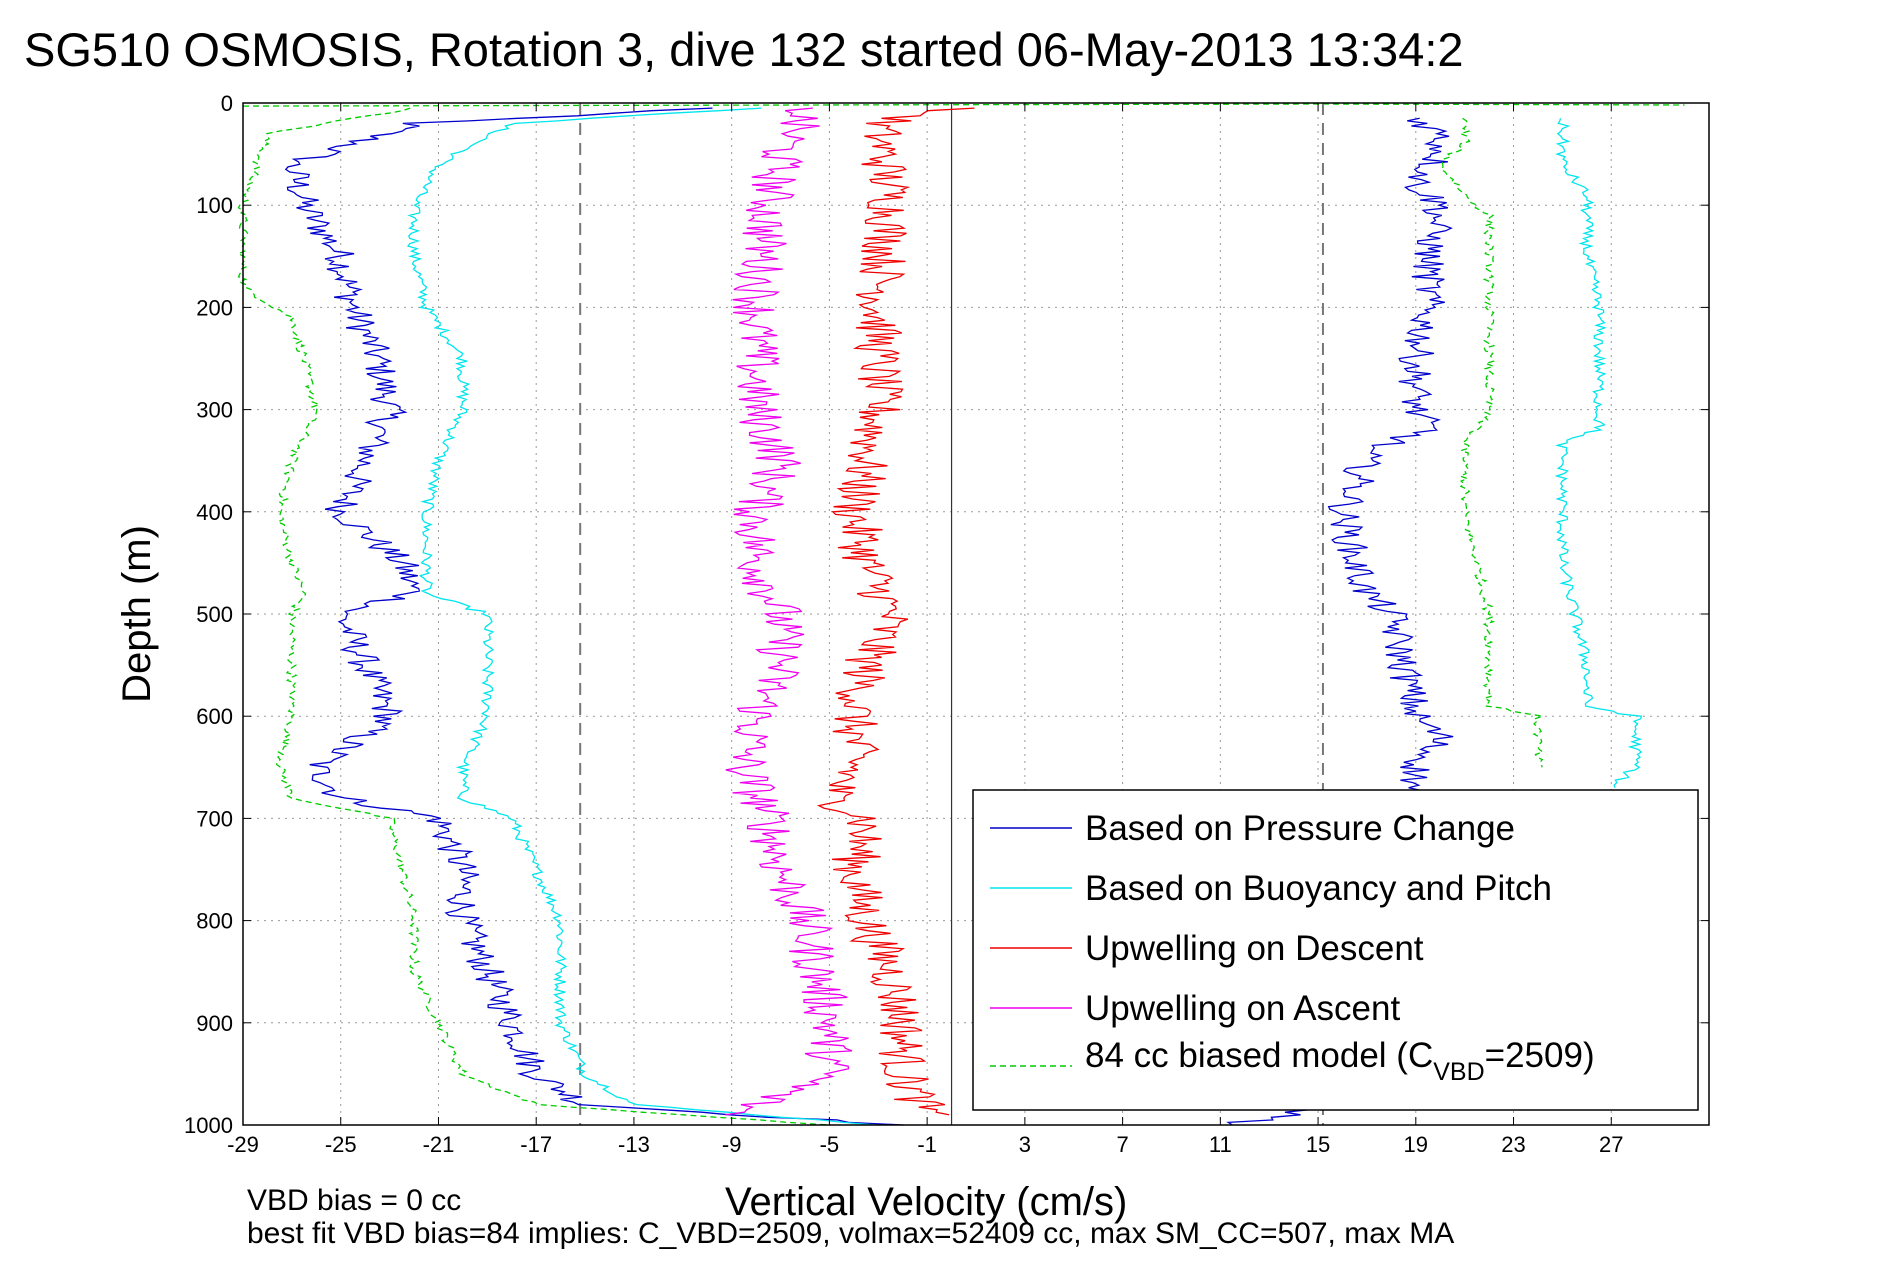  Describe the element at coordinates (1220, 1144) in the screenshot. I see `x-tick-label: 11` at that location.